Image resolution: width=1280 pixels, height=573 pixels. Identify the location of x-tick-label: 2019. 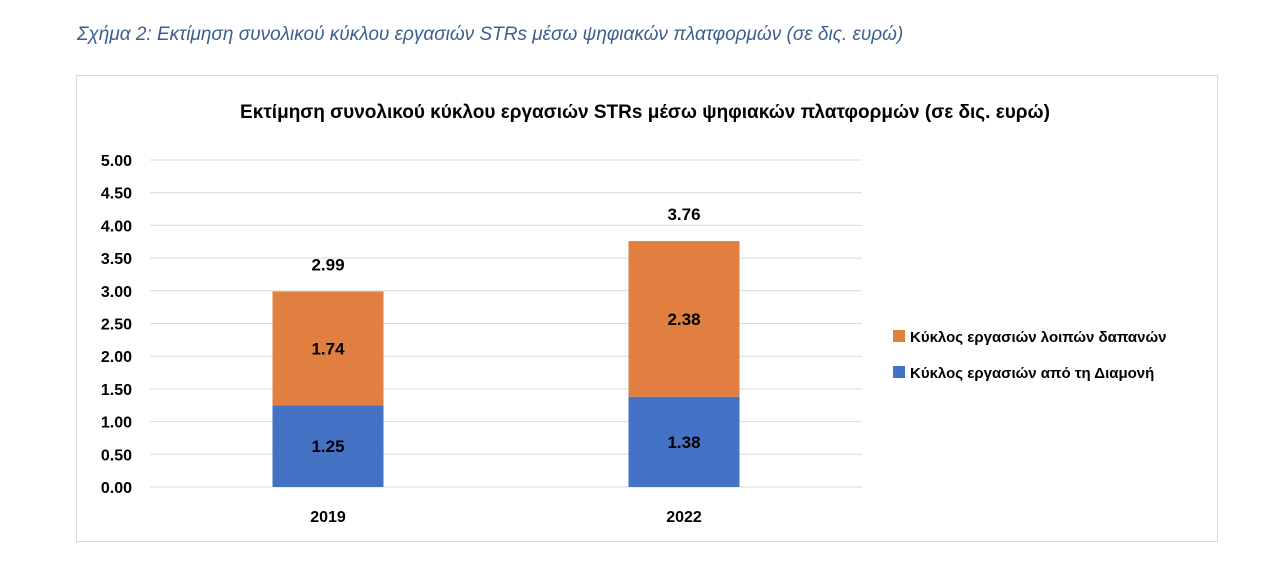
(328, 517).